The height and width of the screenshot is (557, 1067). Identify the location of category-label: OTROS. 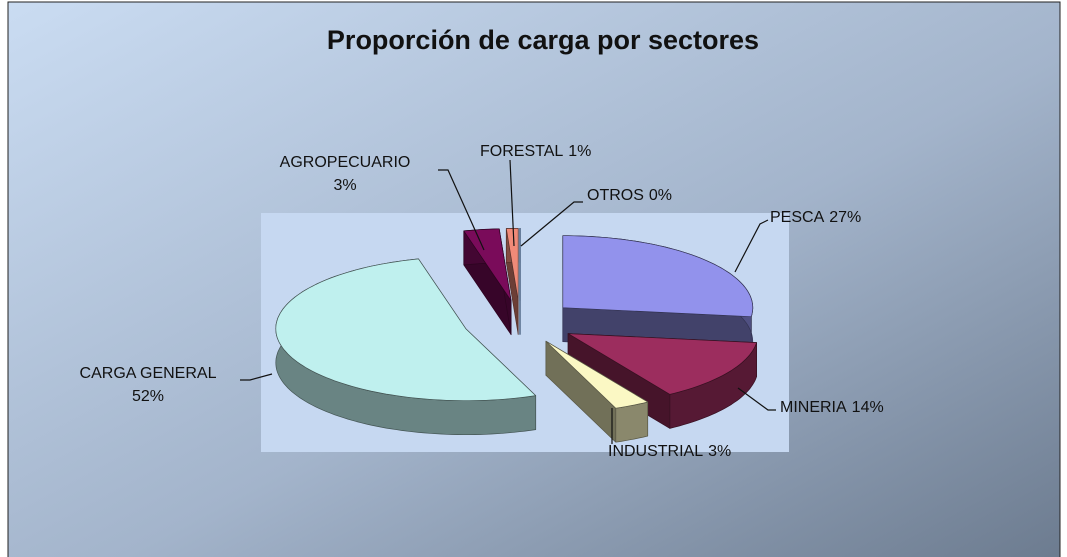
(615, 195).